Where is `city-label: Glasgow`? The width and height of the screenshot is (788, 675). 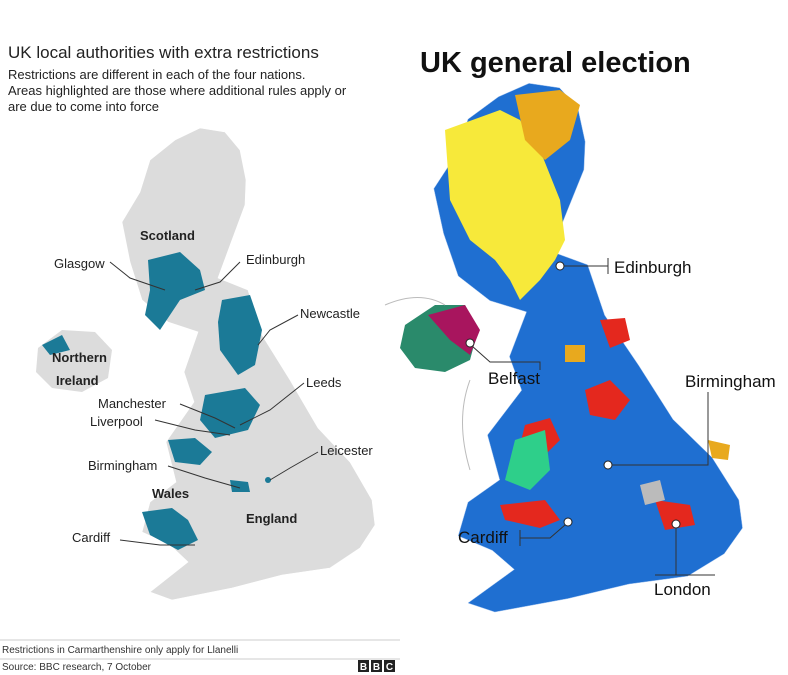
city-label: Glasgow is located at coordinates (79, 263).